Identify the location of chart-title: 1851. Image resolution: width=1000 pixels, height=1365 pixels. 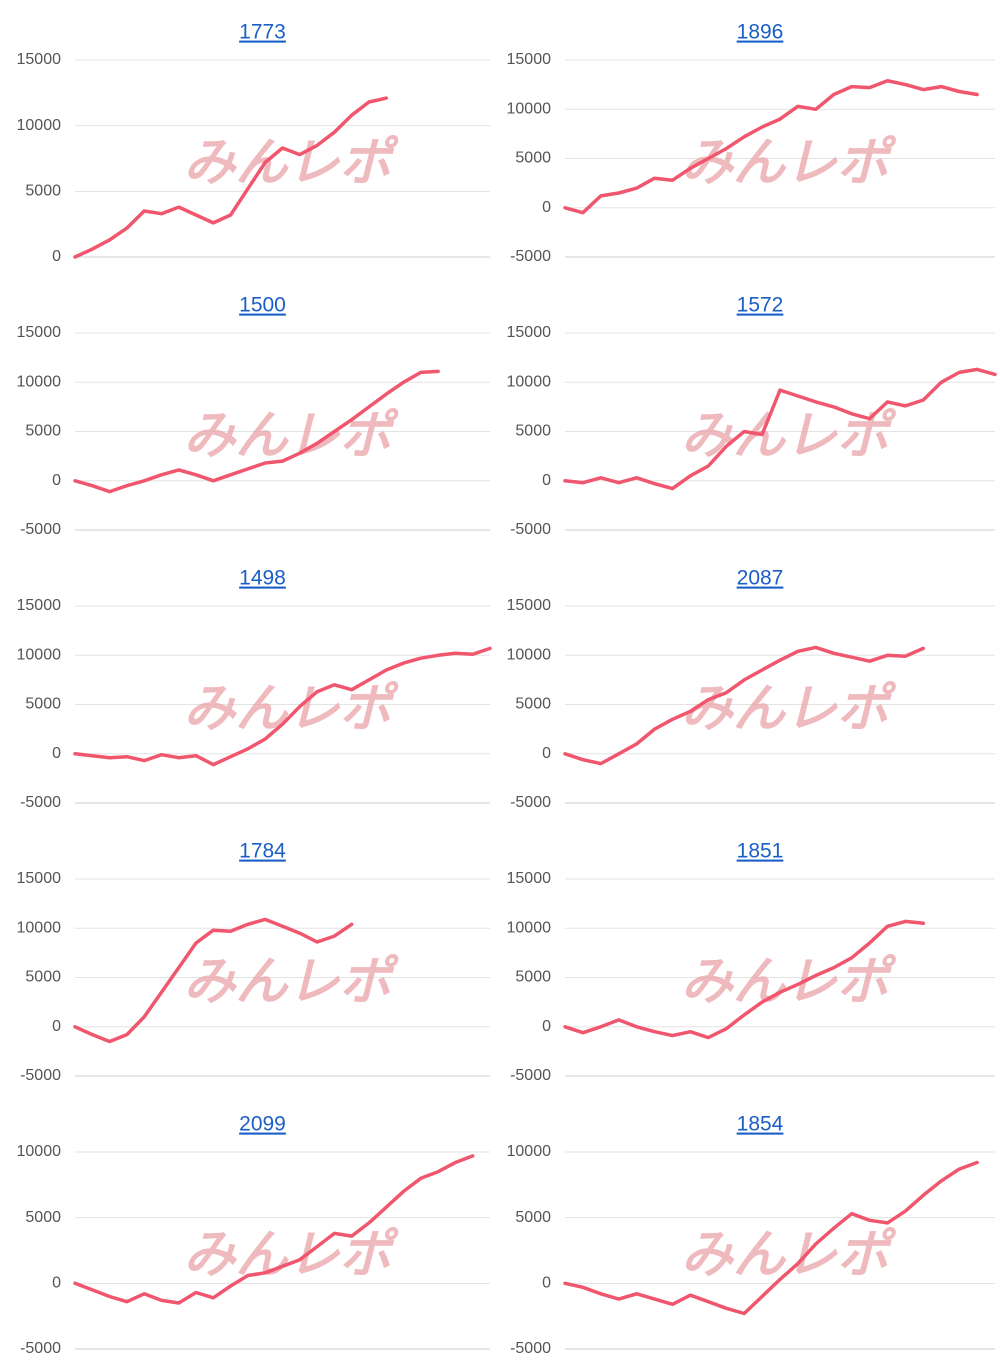
(760, 851).